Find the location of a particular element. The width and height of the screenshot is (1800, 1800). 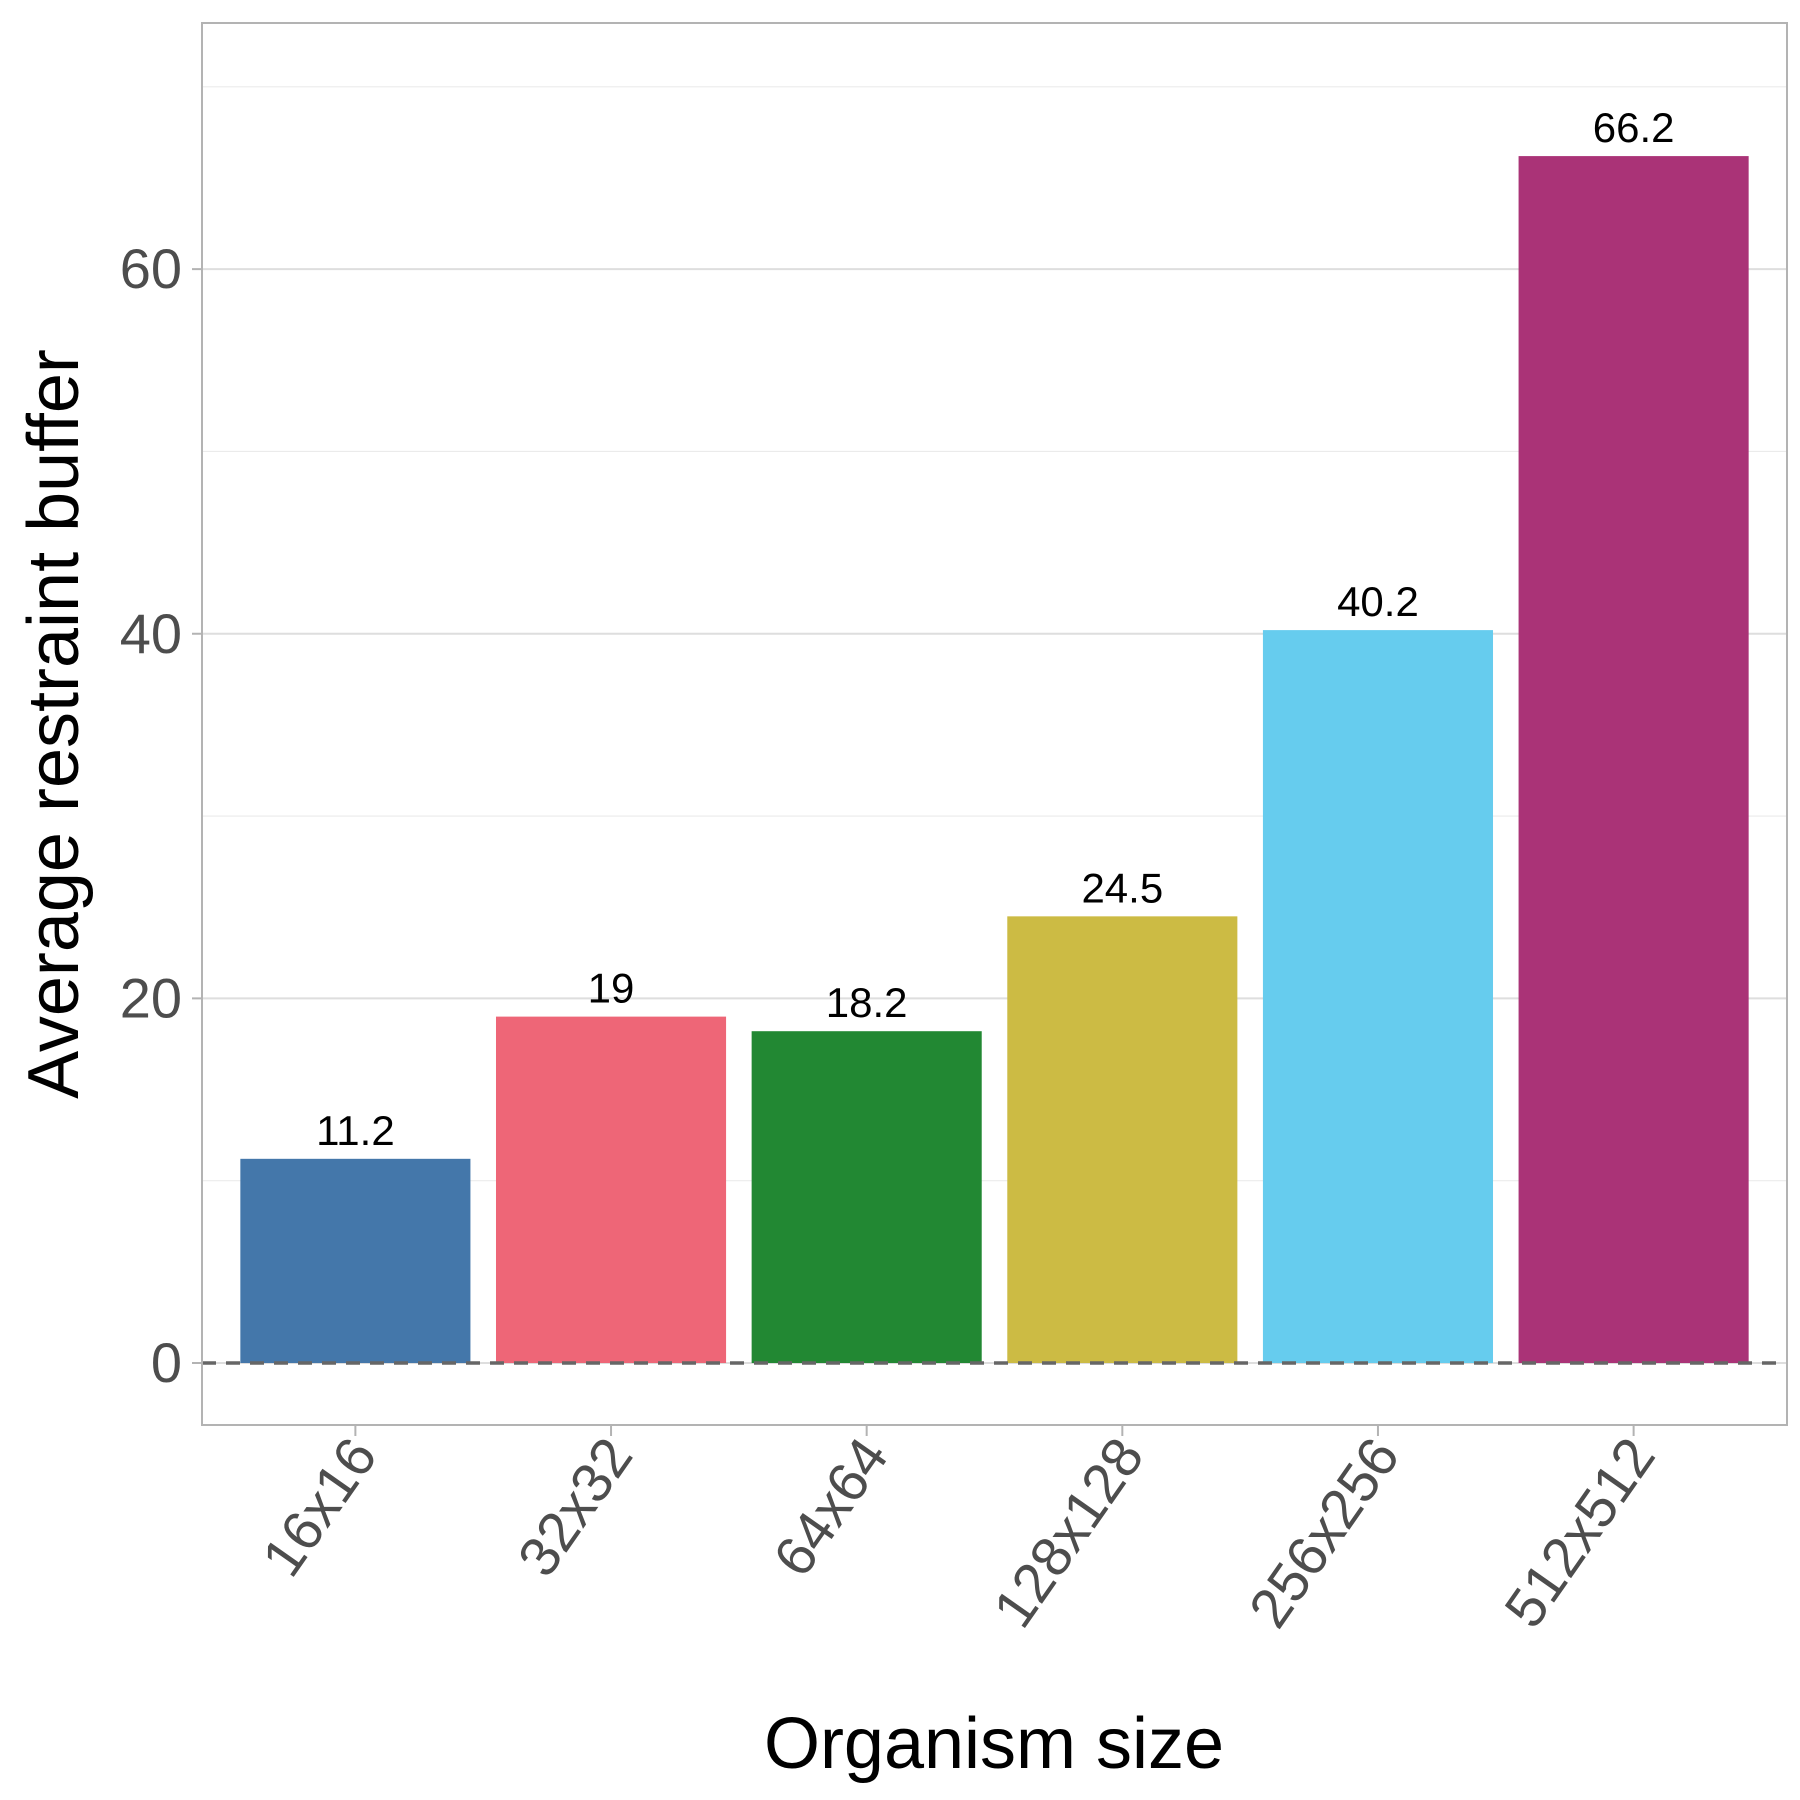

y-tick-label: 0 is located at coordinates (166, 1362).